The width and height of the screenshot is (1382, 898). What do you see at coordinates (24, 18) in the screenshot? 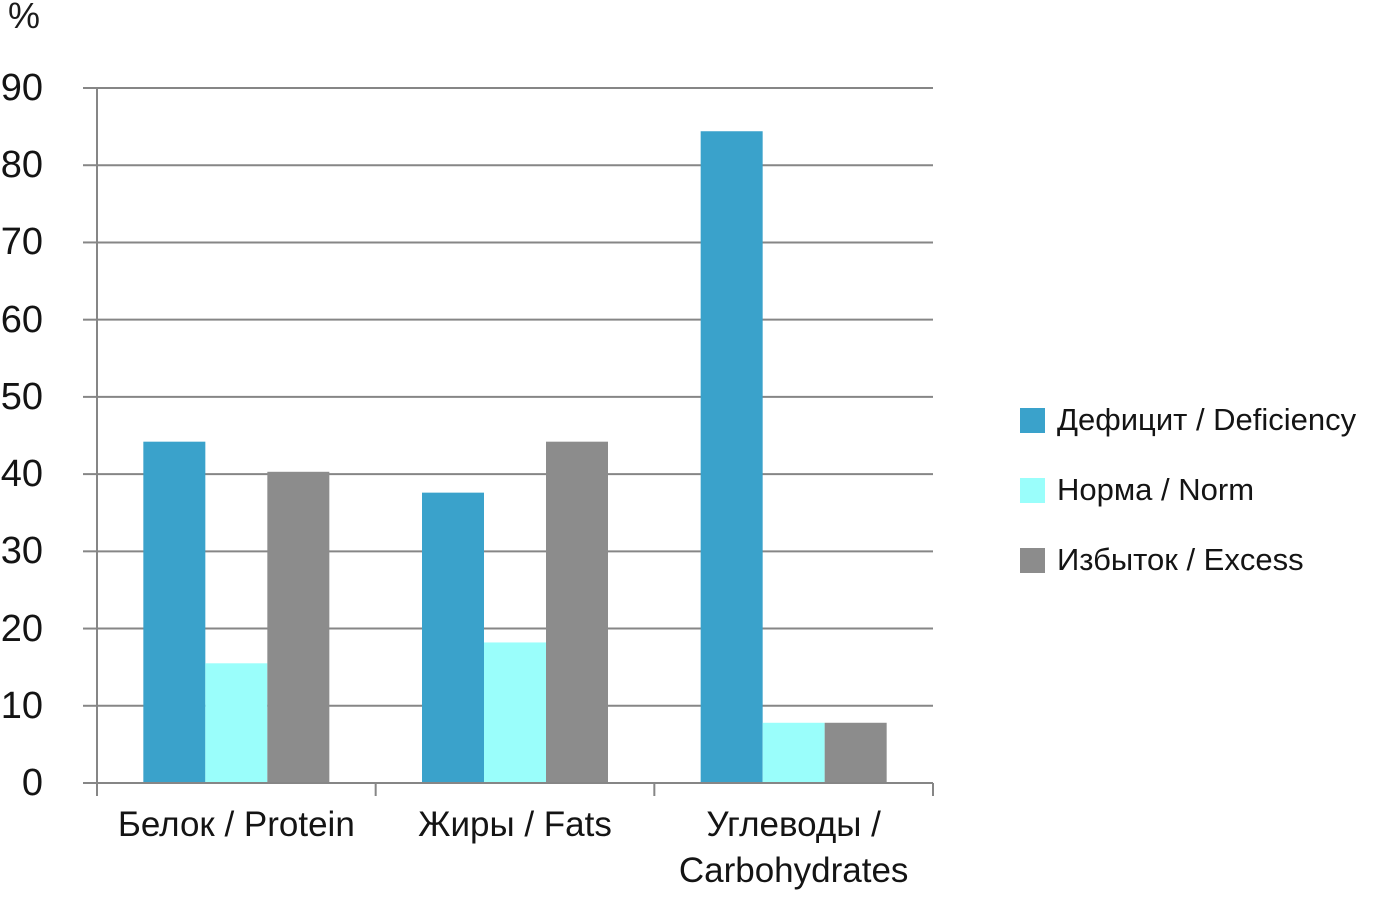
I see `y-axis-unit-label: %` at bounding box center [24, 18].